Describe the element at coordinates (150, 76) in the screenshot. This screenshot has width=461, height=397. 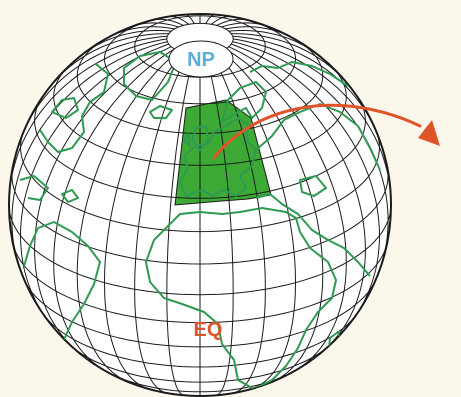
I see `coastline-greenland` at that location.